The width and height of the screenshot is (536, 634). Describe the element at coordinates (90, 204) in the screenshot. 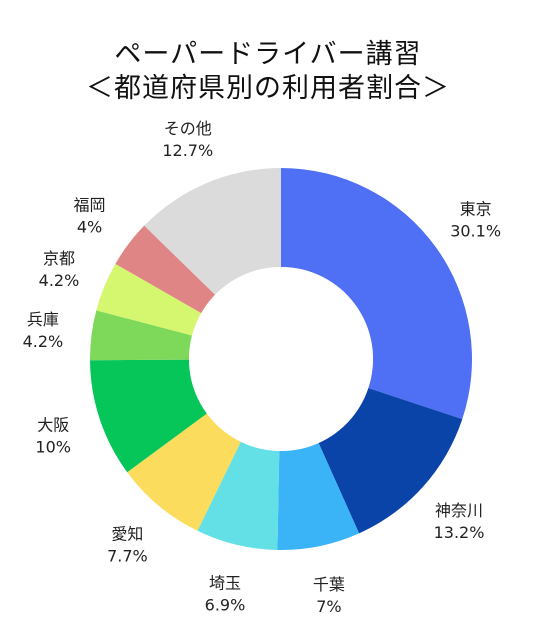

I see `slice-9-name: 福岡` at that location.